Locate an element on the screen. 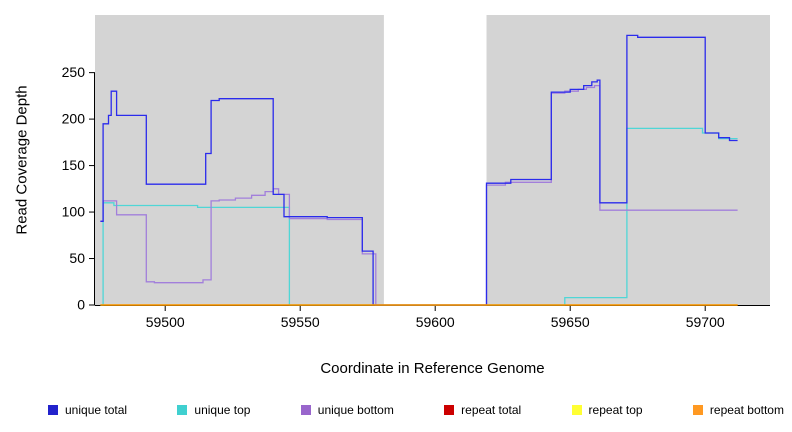 This screenshot has width=792, height=432. x-tick-label: 59600 is located at coordinates (435, 322).